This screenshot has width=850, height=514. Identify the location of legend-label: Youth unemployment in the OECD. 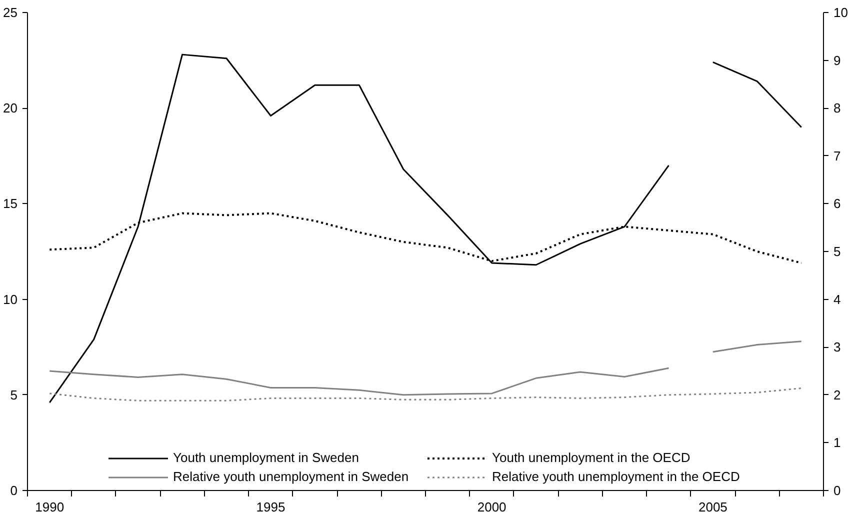
(592, 457).